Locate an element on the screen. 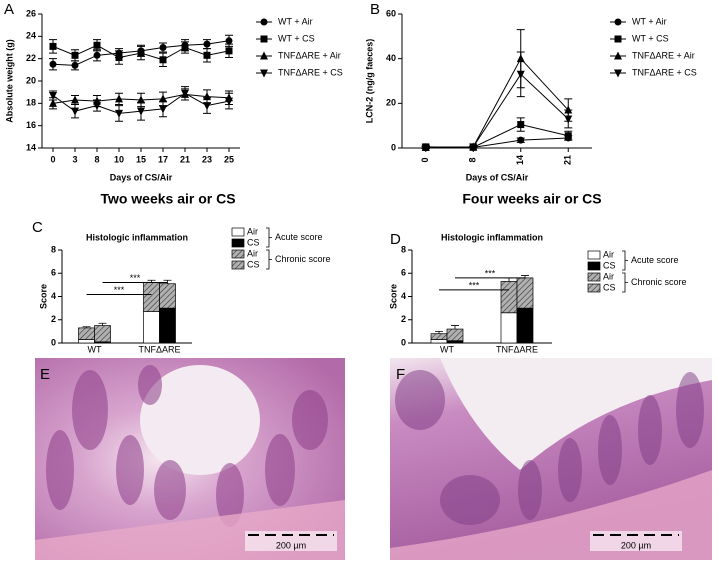  panel-label: A is located at coordinates (9, 9).